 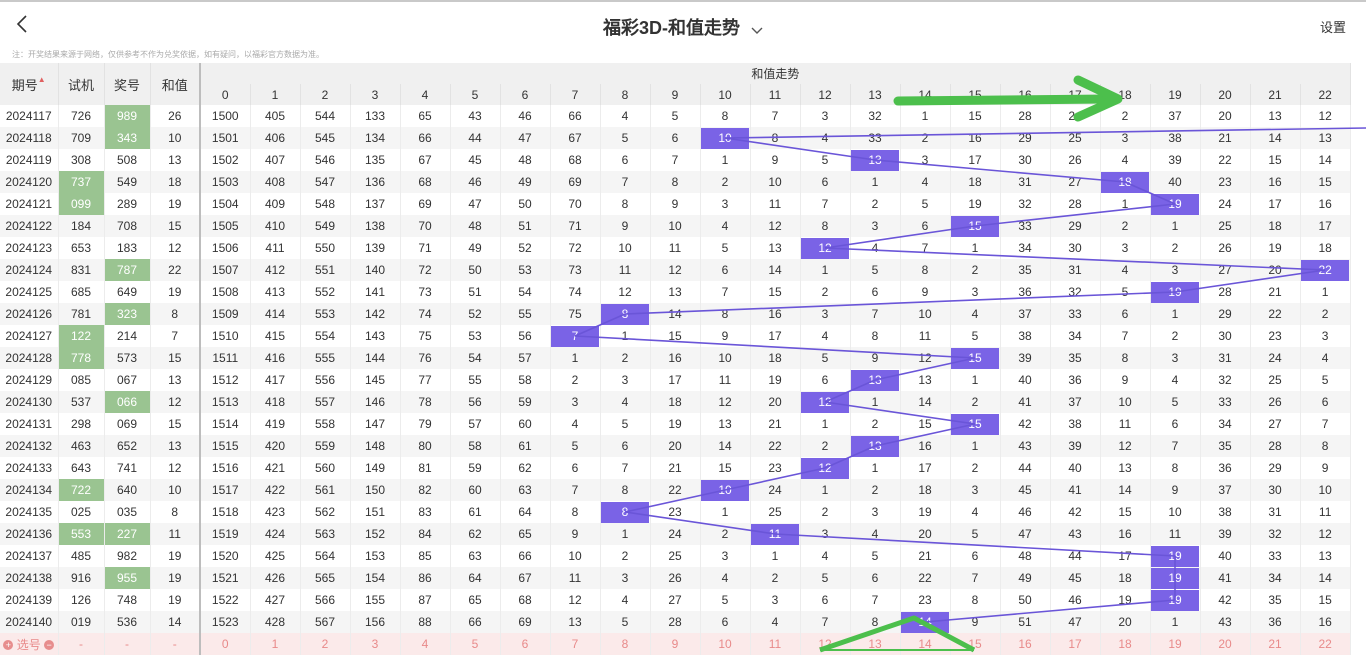 I want to click on omission-cell: 43, so click(x=1225, y=622).